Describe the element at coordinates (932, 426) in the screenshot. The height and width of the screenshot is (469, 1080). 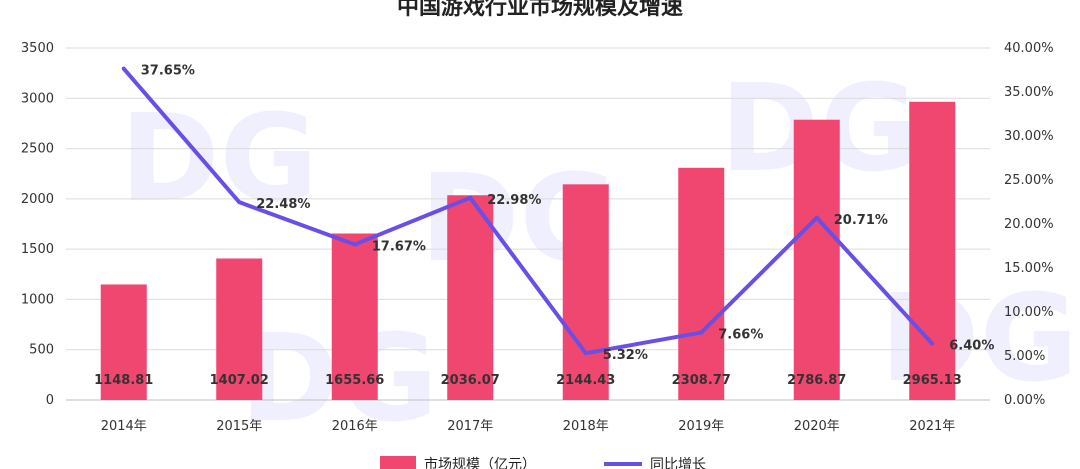
I see `x-tick-label: 2021年` at that location.